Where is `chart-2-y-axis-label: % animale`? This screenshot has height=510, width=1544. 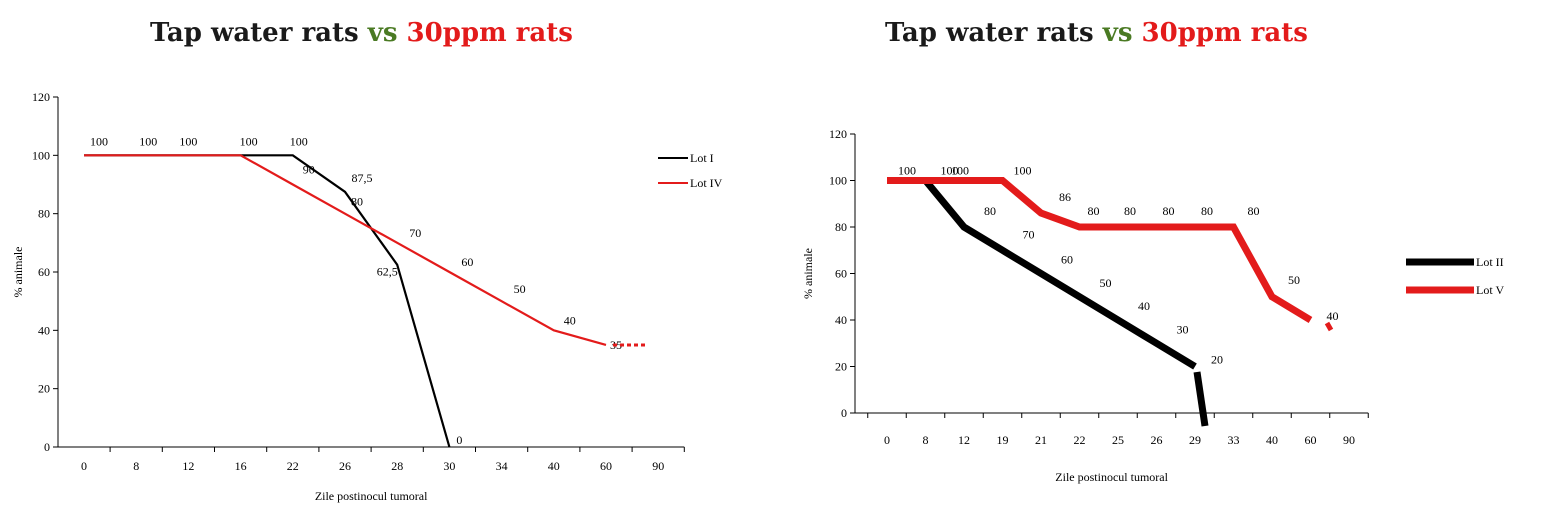
chart-2-y-axis-label: % animale is located at coordinates (808, 273).